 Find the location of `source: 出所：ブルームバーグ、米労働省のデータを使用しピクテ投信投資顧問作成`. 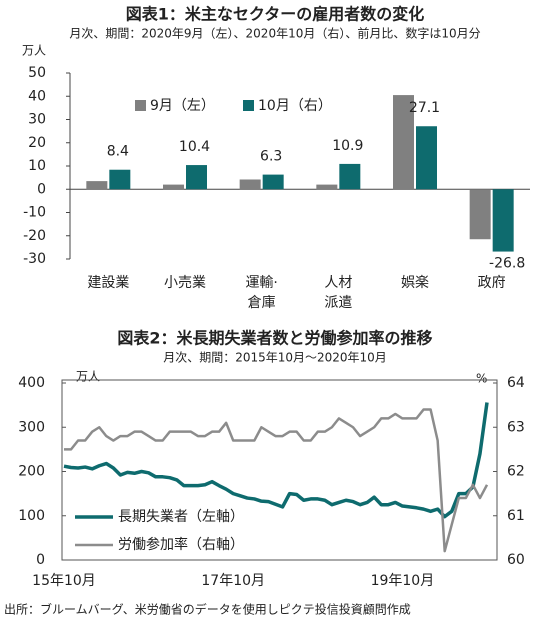

source: 出所：ブルームバーグ、米労働省のデータを使用しピクテ投信投資顧問作成 is located at coordinates (207, 609).